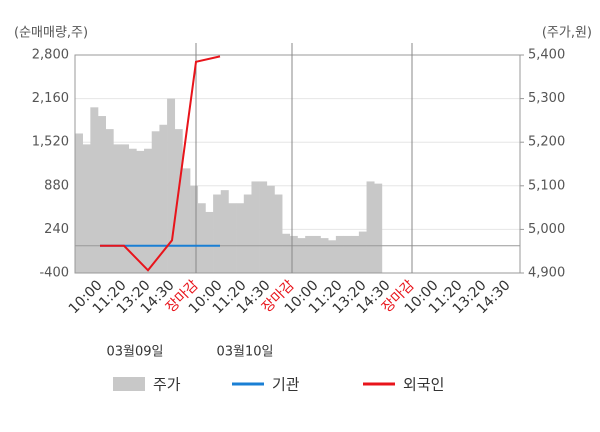  Describe the element at coordinates (54, 273) in the screenshot. I see `y-tick-label: -400` at that location.